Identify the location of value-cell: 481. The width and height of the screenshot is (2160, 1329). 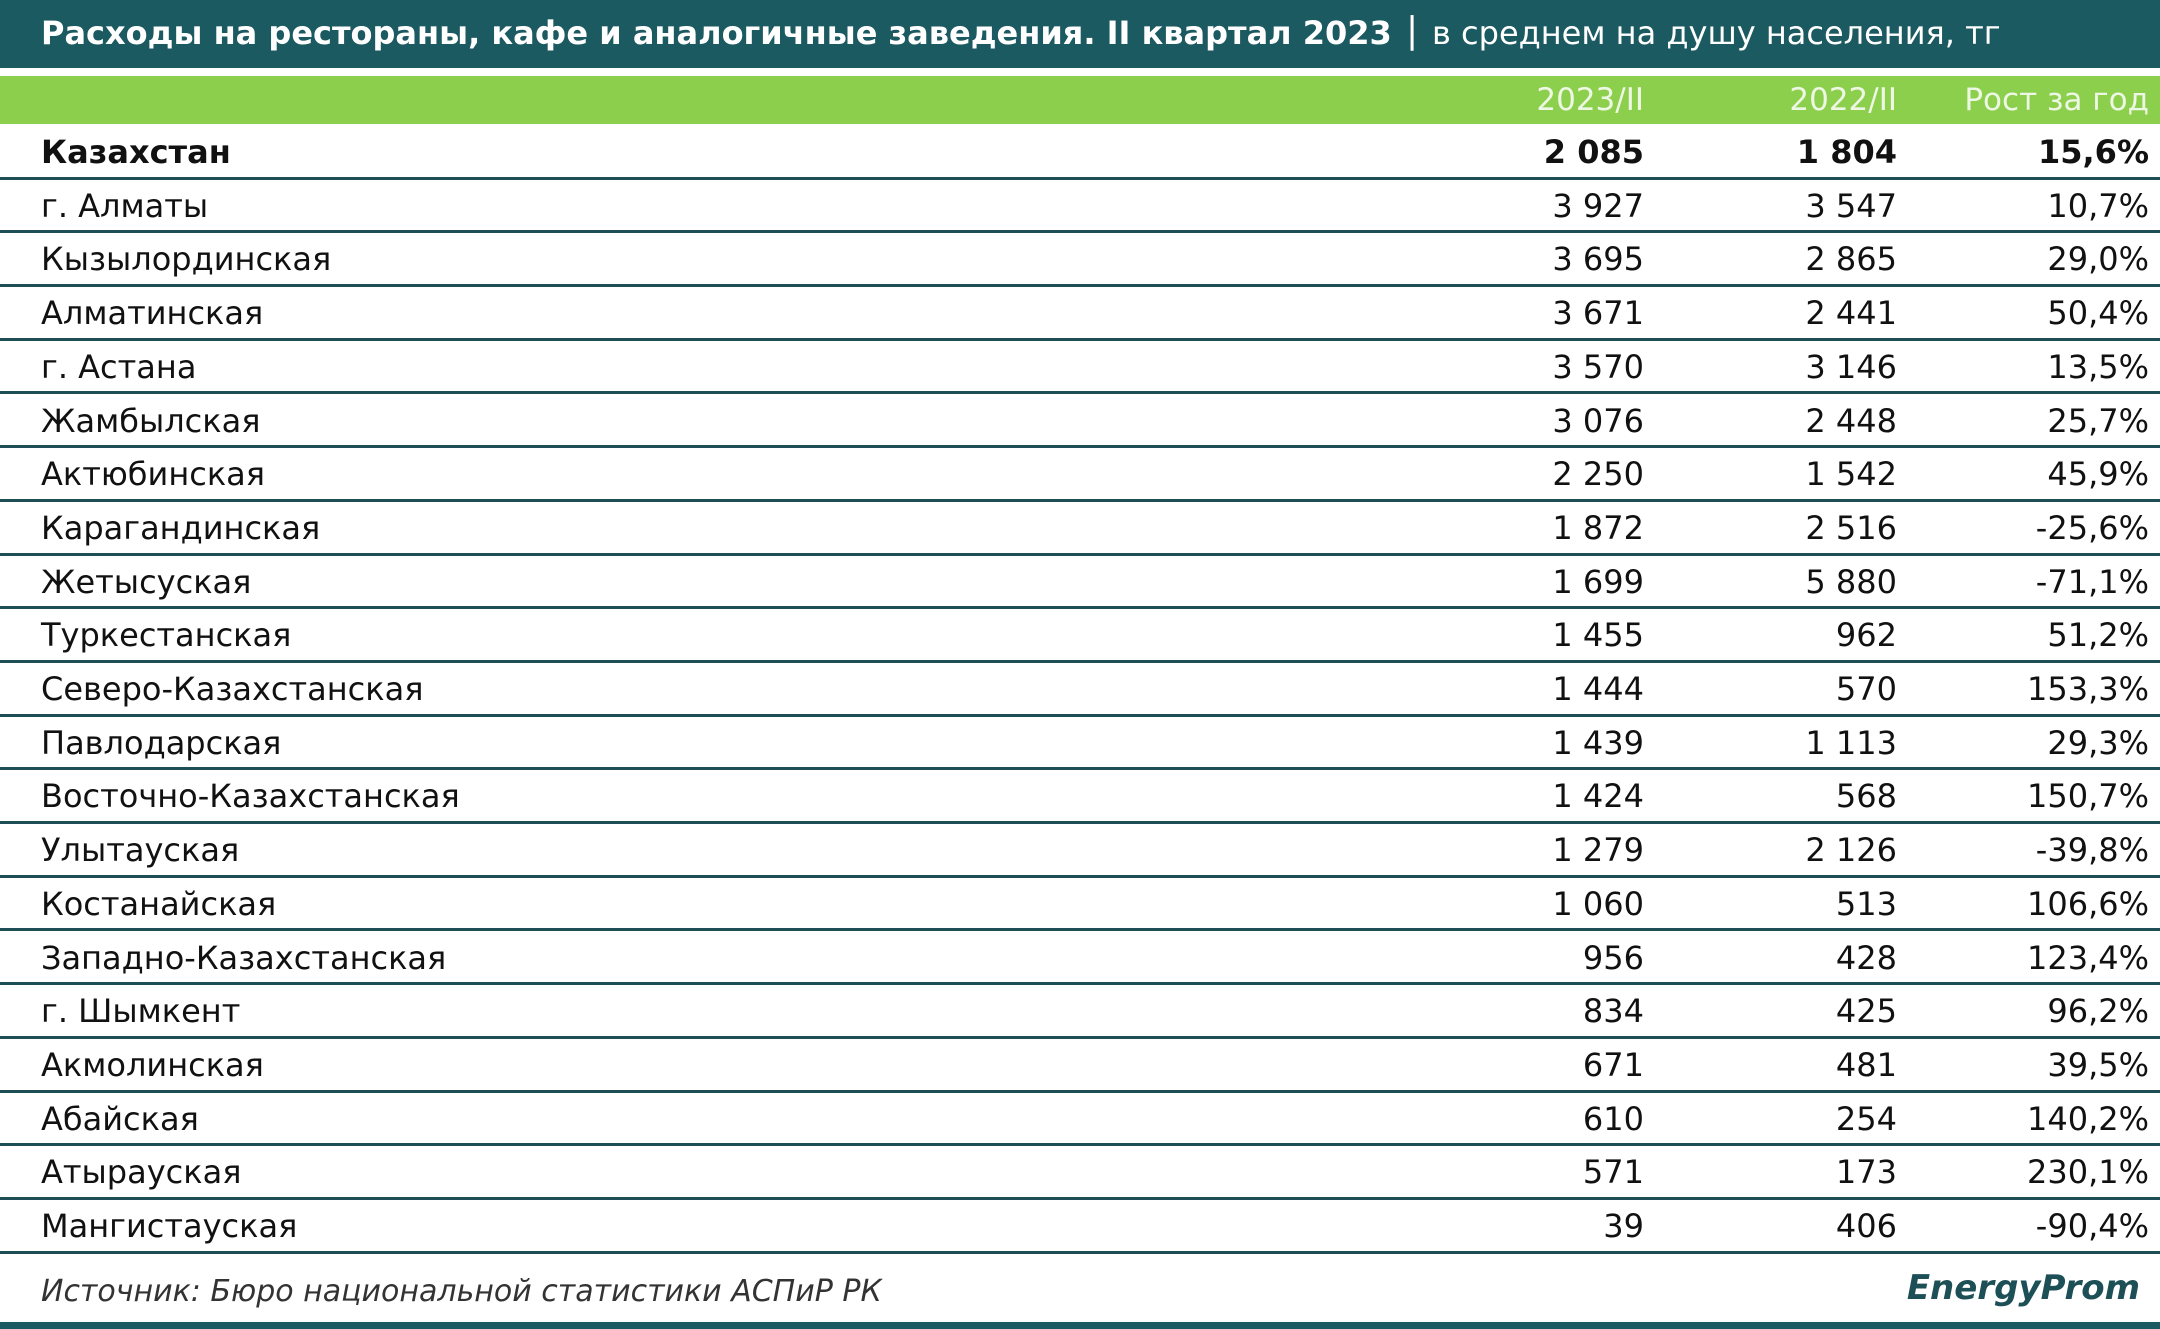
(1866, 1064).